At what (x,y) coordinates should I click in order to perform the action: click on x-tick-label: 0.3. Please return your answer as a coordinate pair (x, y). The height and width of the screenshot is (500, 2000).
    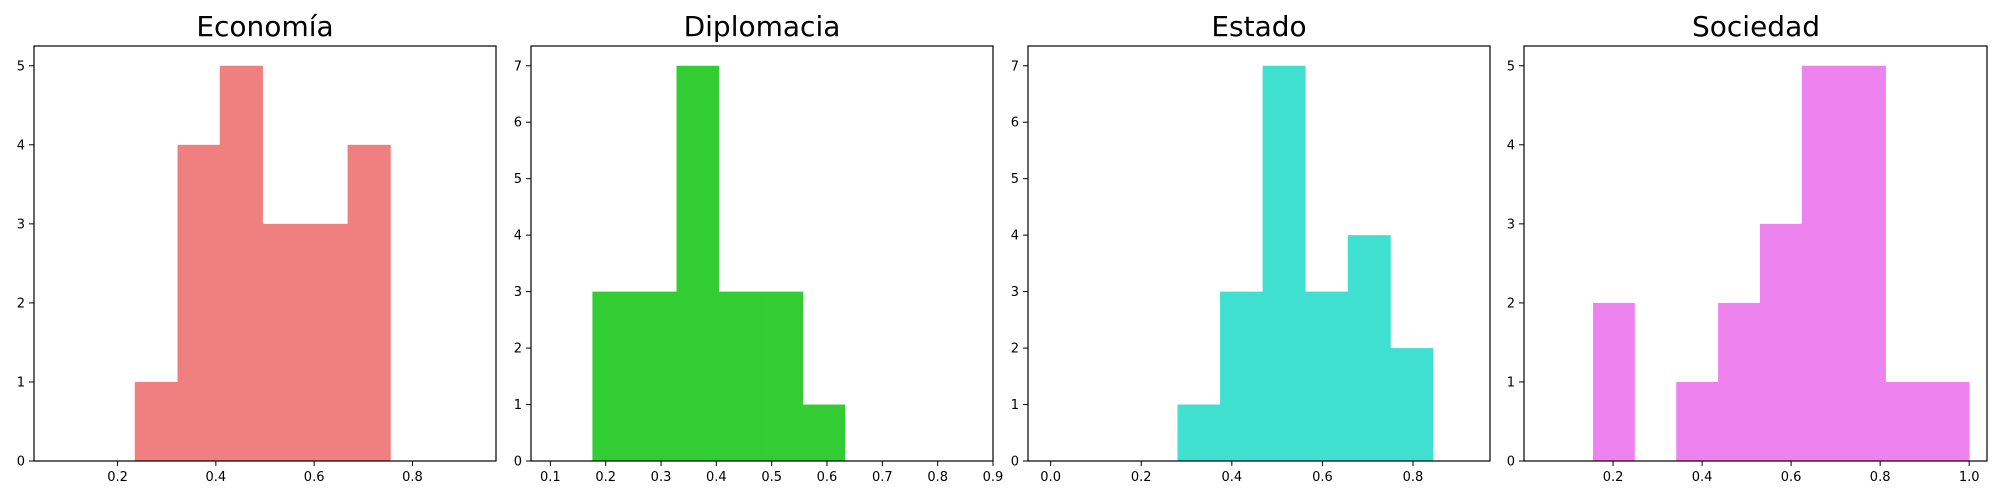
    Looking at the image, I should click on (661, 477).